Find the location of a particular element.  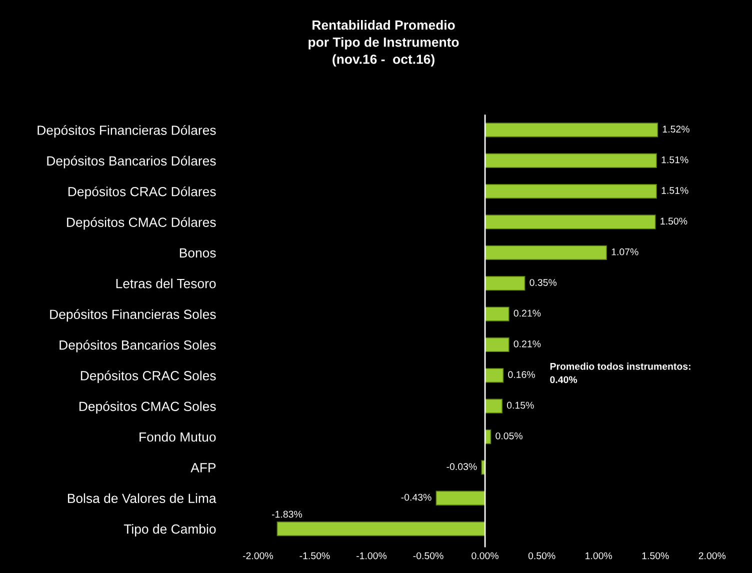

y-tick-label: Depósitos Financieras Soles is located at coordinates (133, 315).